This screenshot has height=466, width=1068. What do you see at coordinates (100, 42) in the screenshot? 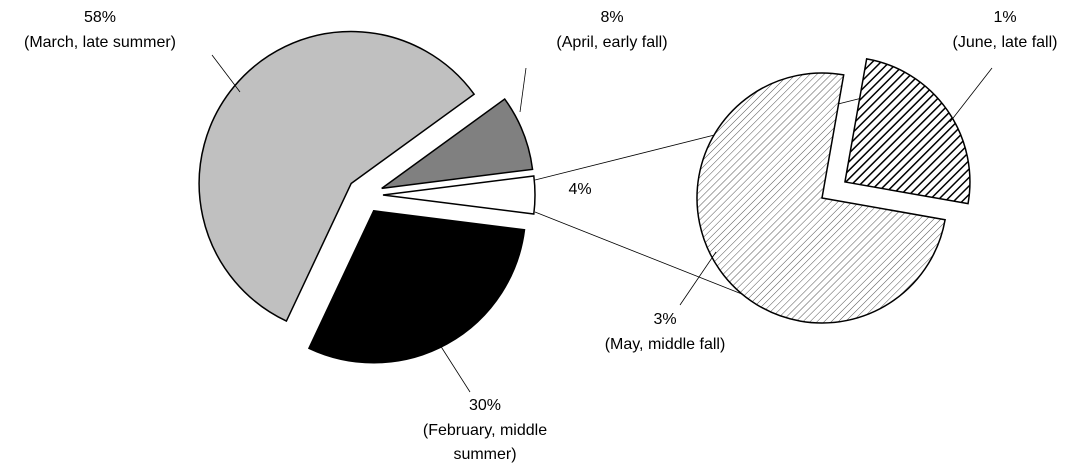
I see `category-label: (March, late summer)` at bounding box center [100, 42].